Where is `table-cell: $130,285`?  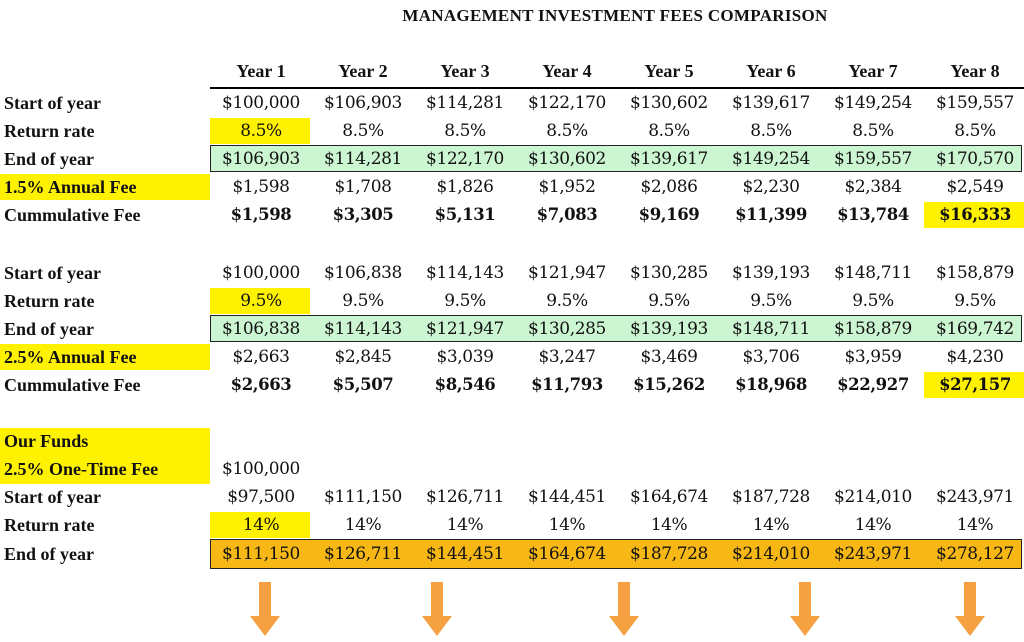 table-cell: $130,285 is located at coordinates (669, 273).